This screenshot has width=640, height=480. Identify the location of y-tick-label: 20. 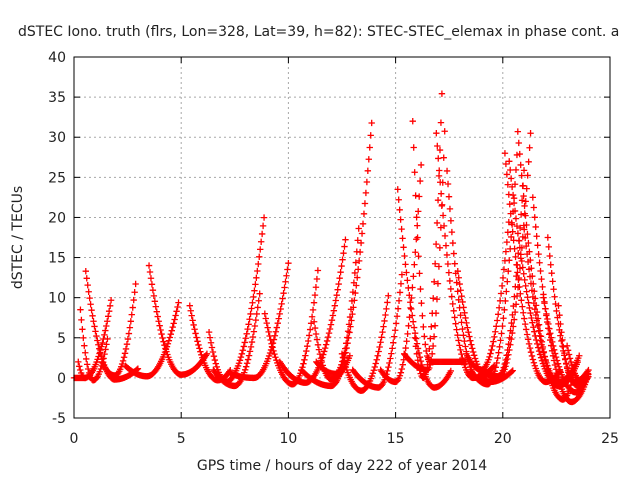
(57, 218).